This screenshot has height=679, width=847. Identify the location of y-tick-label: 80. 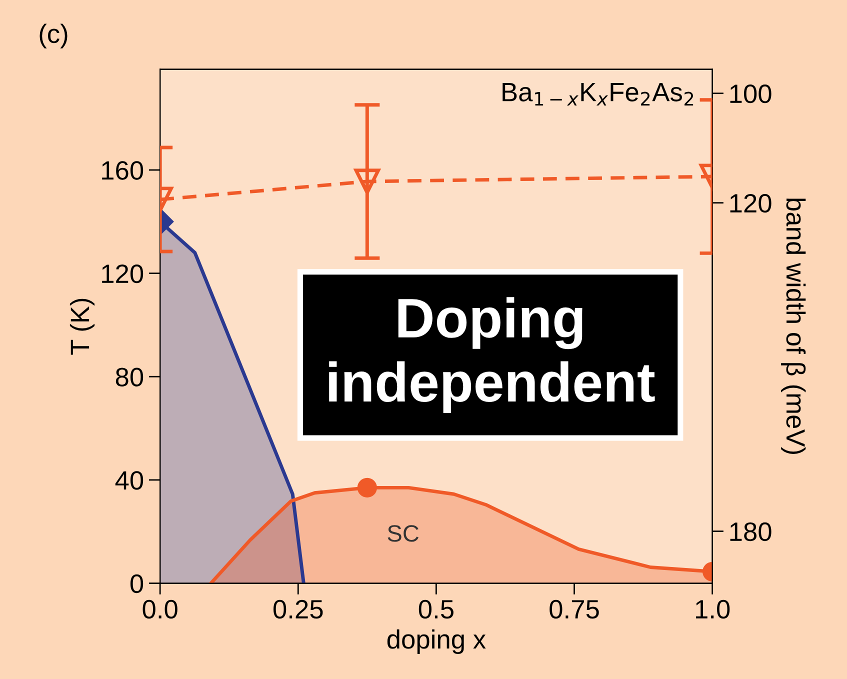
(130, 377).